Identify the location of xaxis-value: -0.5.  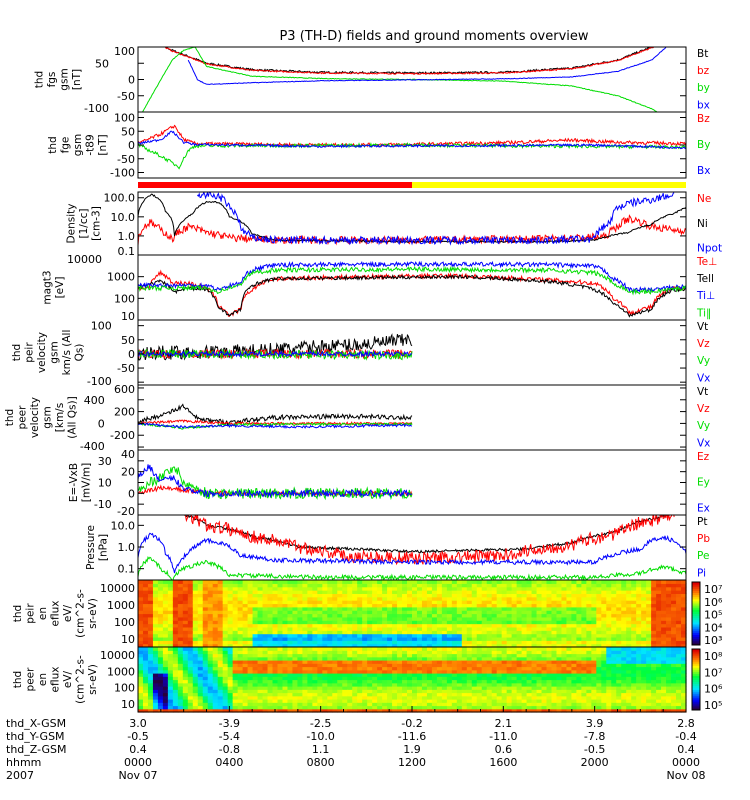
(594, 749).